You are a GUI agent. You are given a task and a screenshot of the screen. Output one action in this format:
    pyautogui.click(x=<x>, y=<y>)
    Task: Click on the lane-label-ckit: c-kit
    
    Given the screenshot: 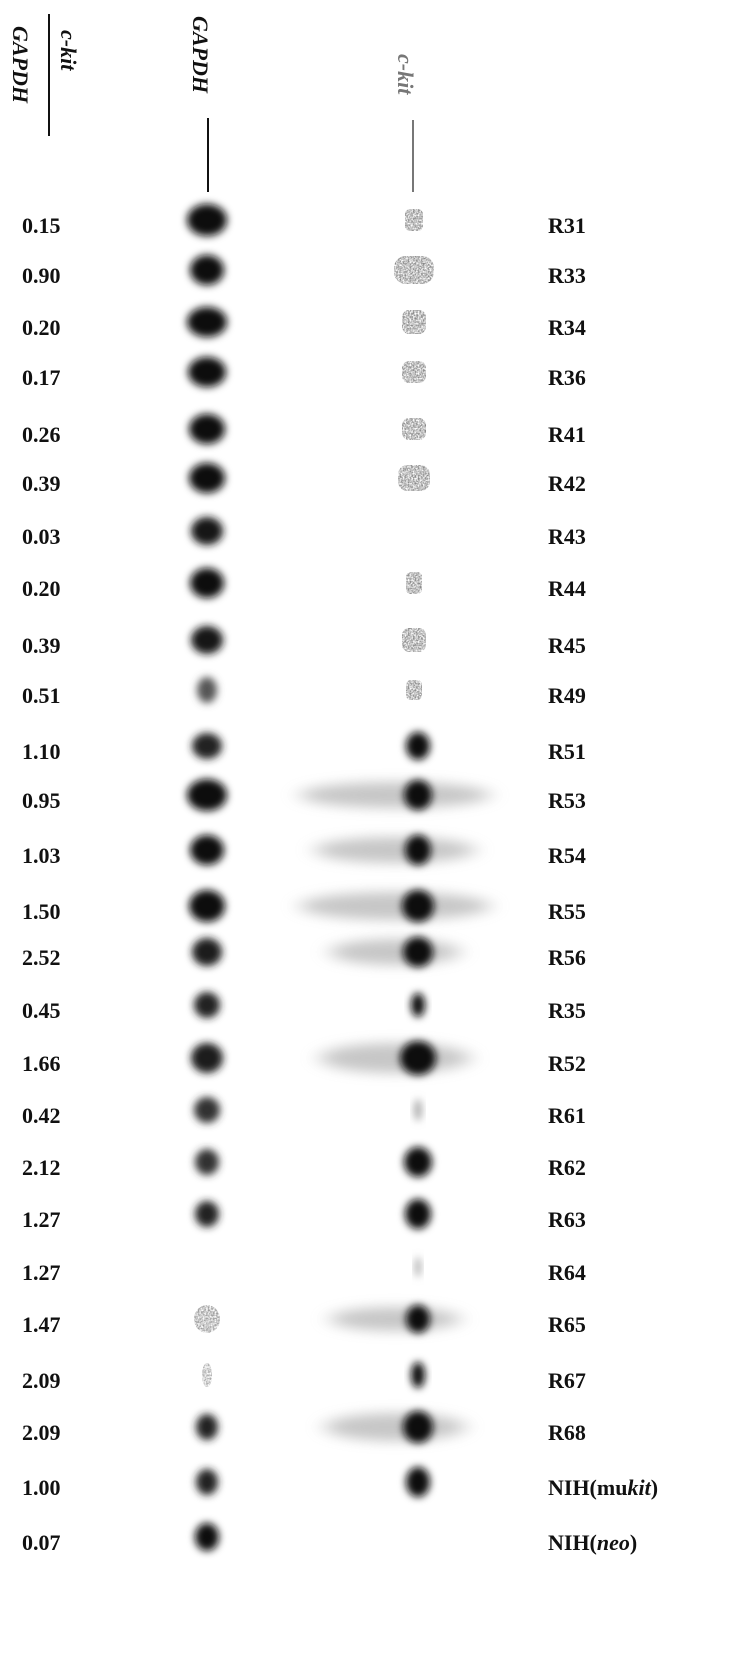 What is the action you would take?
    pyautogui.click(x=405, y=74)
    